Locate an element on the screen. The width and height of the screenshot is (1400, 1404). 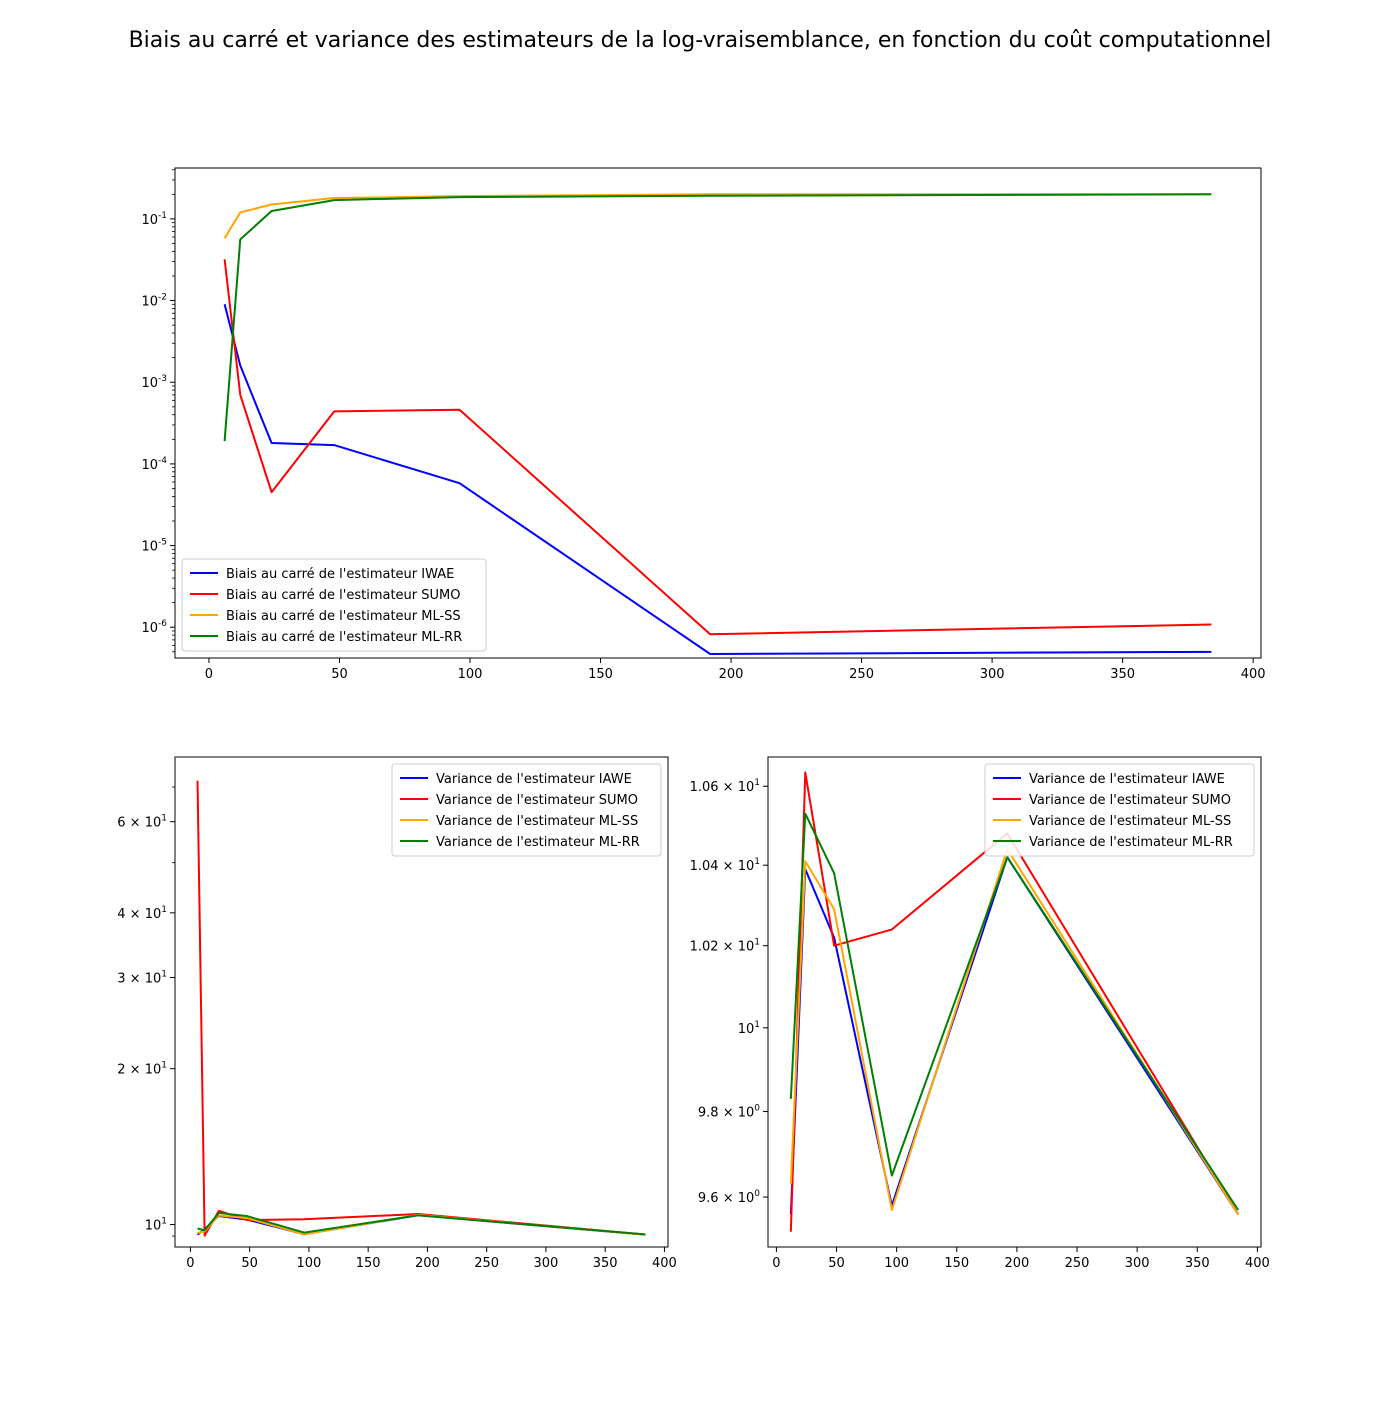
y-tick-label: 2 × 10¹ is located at coordinates (142, 1069).